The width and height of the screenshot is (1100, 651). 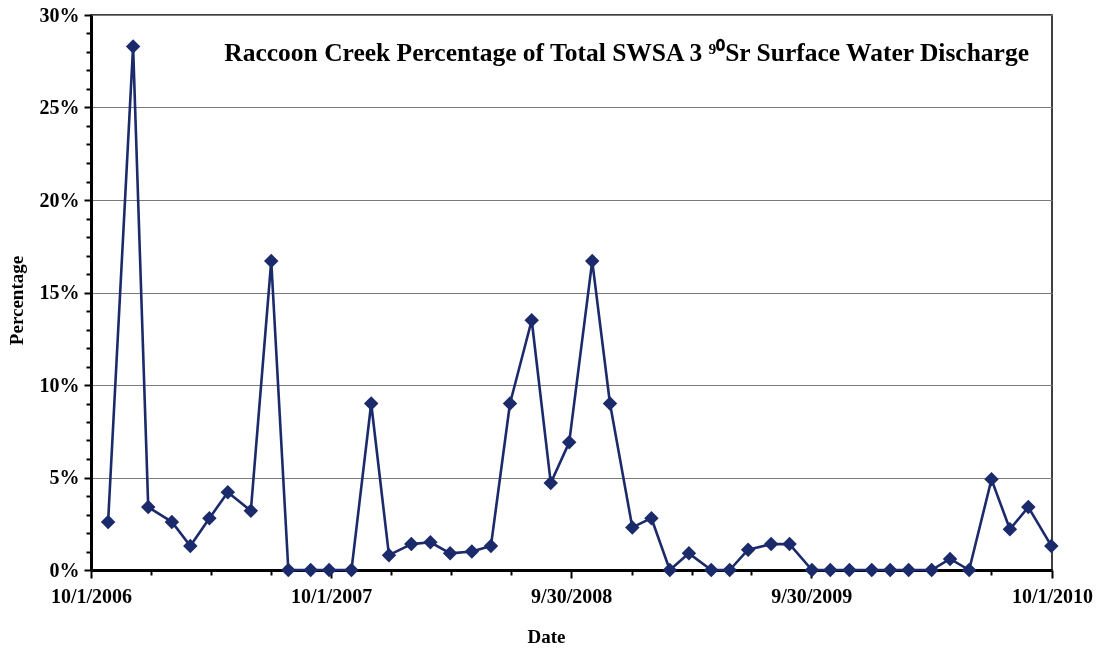 What do you see at coordinates (59, 14) in the screenshot?
I see `y-tick-label: 30%` at bounding box center [59, 14].